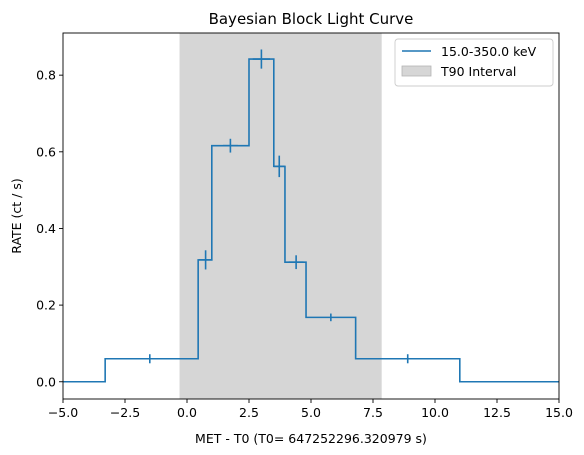 This screenshot has height=455, width=584. I want to click on x-tick-label: 0.0, so click(187, 412).